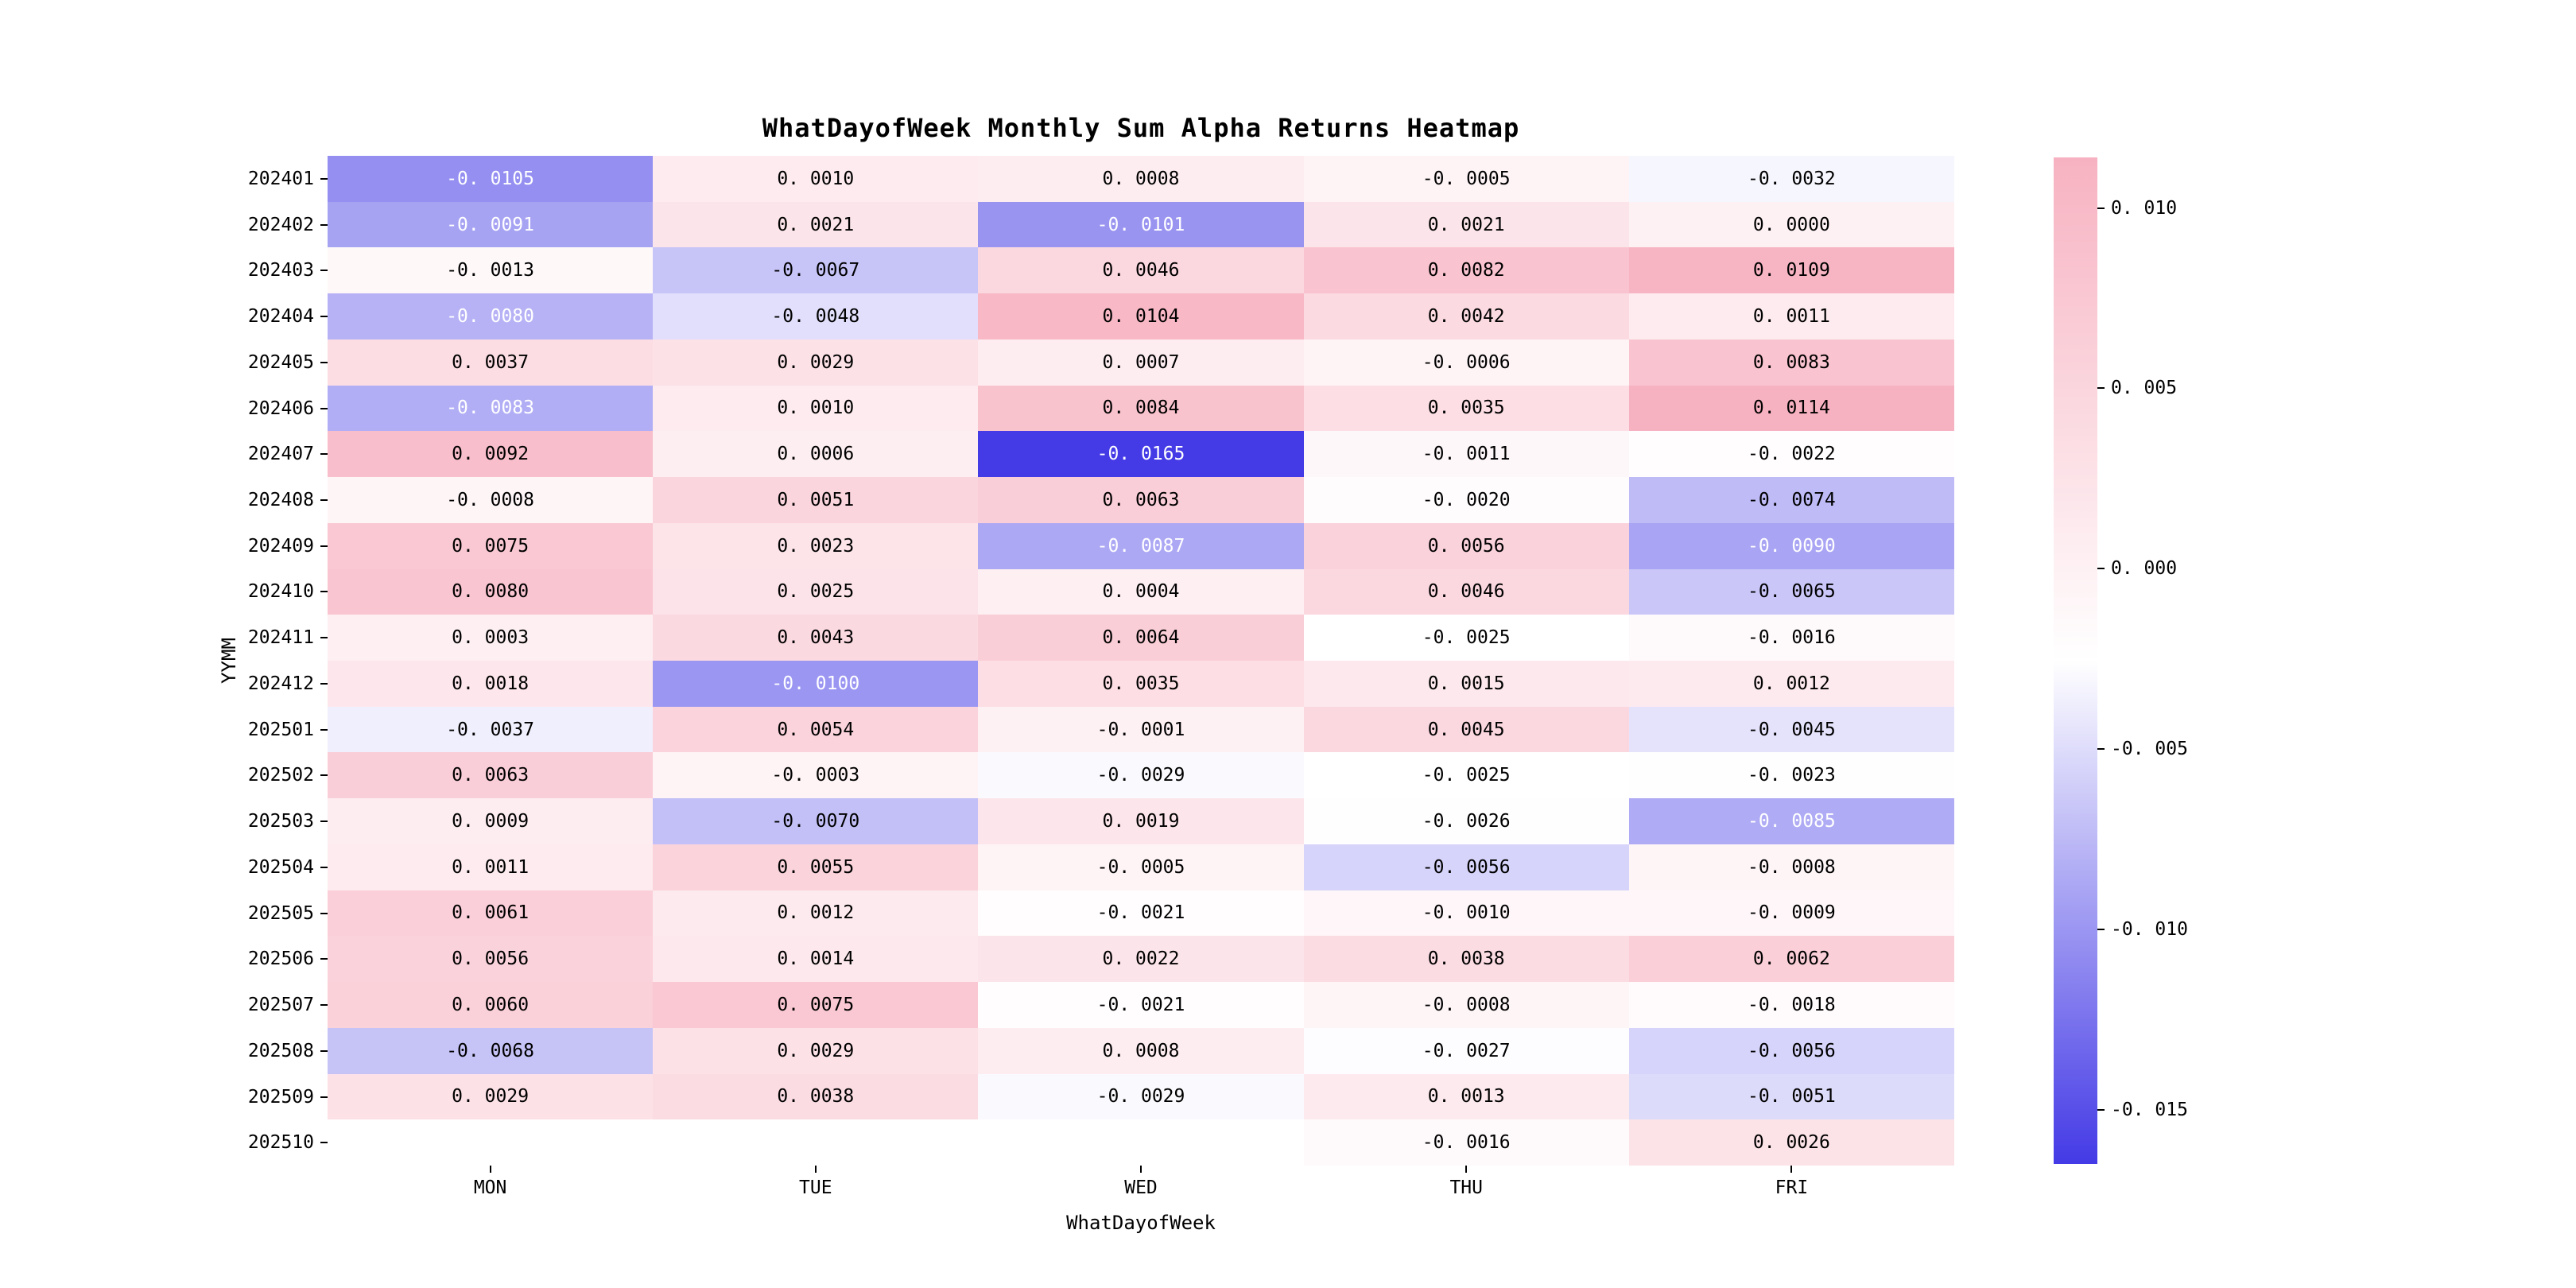 This screenshot has width=2576, height=1288. Describe the element at coordinates (1466, 684) in the screenshot. I see `heatmap-cell: 0. 0015` at that location.